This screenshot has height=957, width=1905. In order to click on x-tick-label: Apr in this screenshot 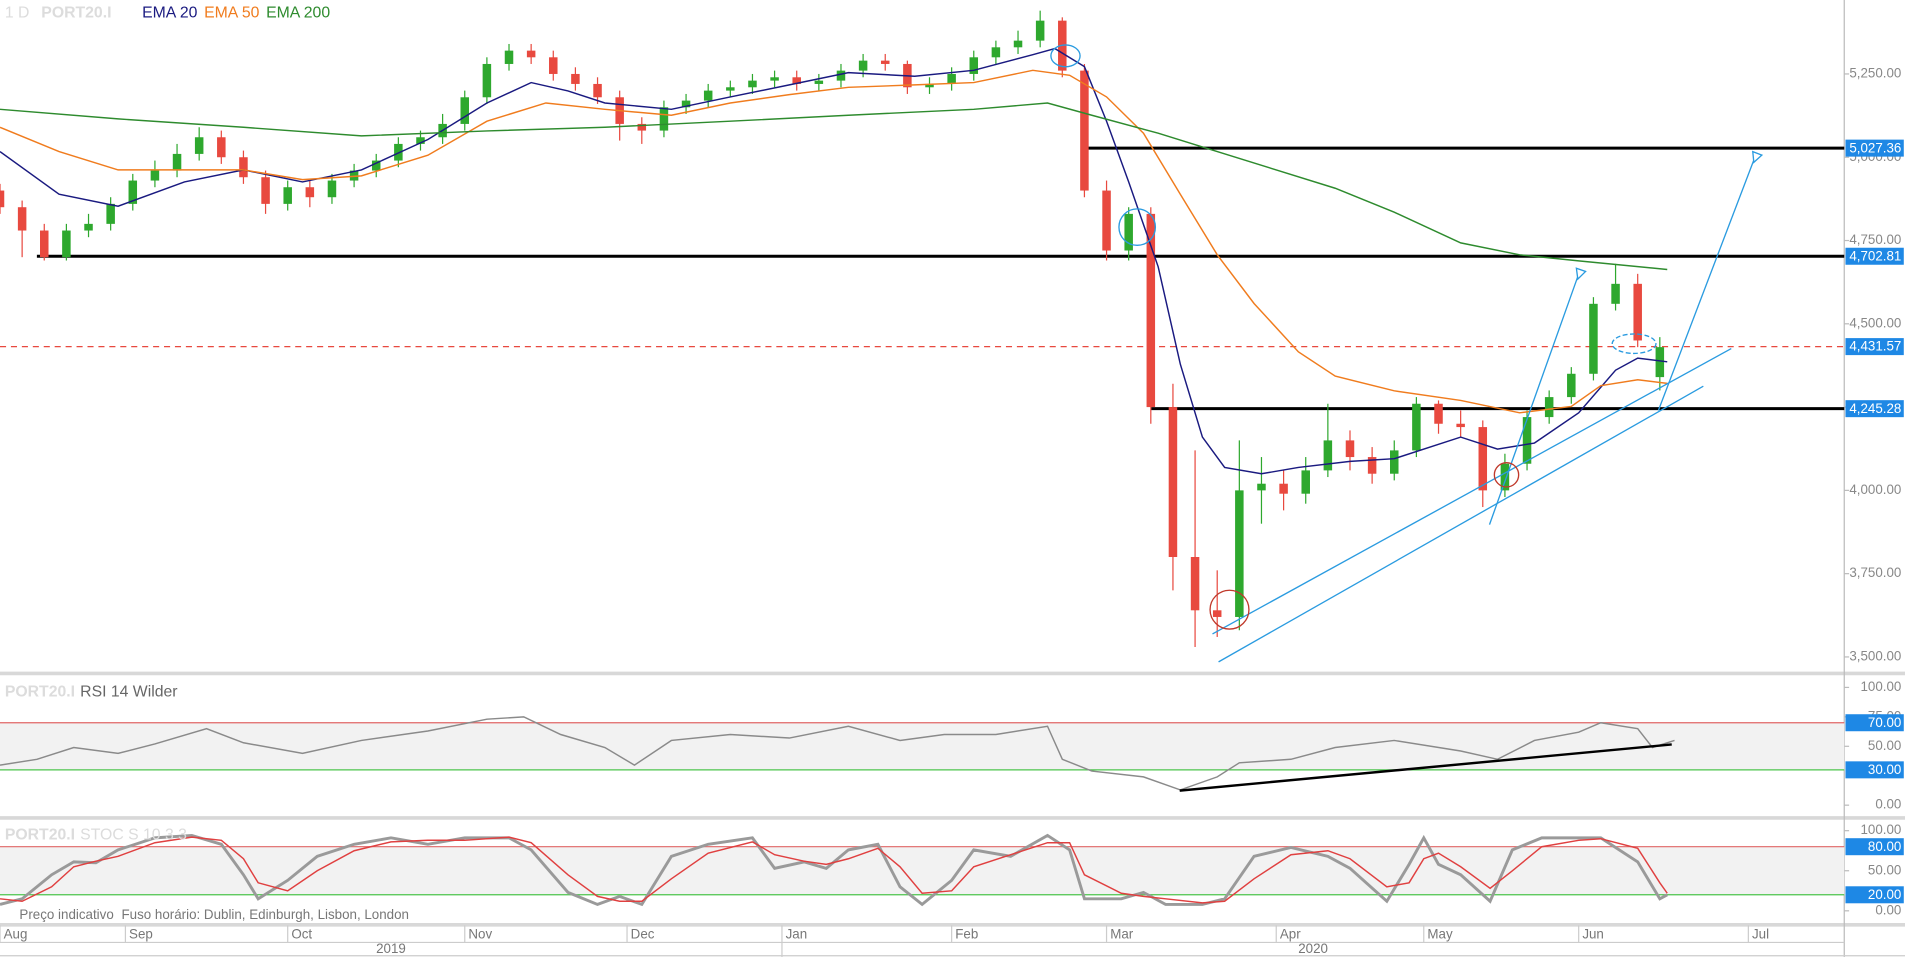, I will do `click(1290, 934)`.